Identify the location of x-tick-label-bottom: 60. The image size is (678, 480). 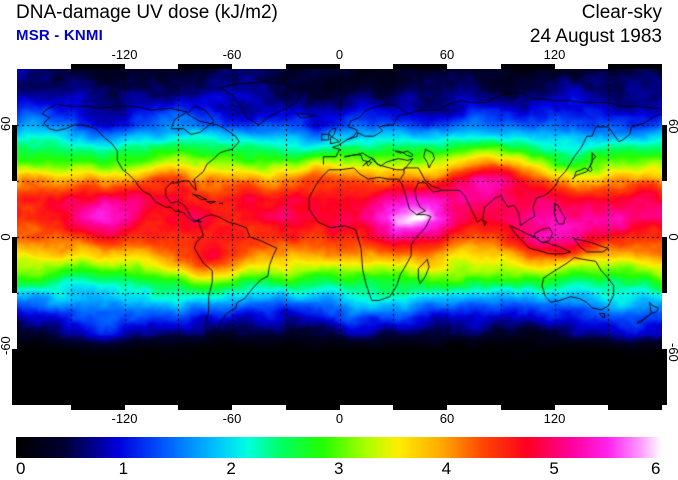
(447, 418).